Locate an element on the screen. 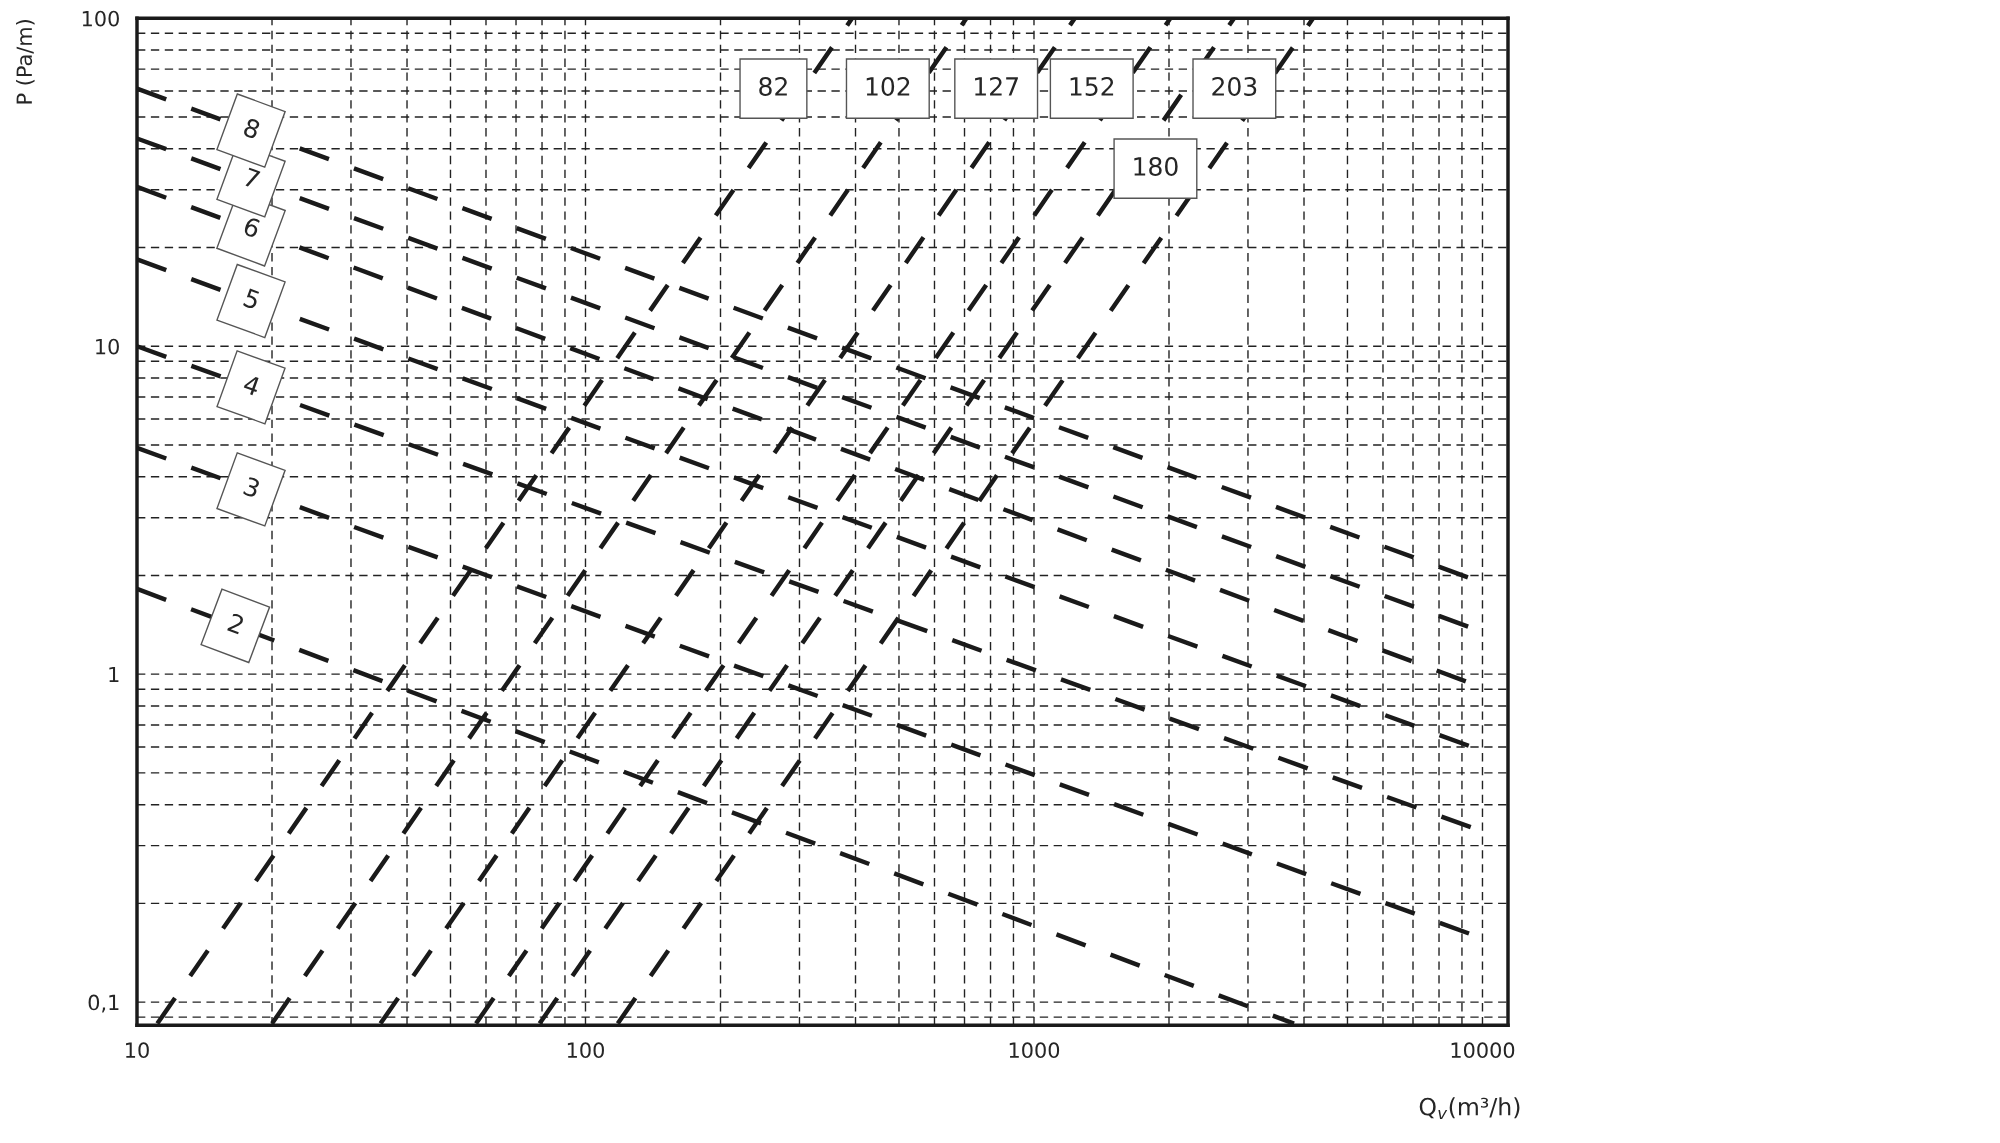 The width and height of the screenshot is (2000, 1143). text: 8 is located at coordinates (251, 128).